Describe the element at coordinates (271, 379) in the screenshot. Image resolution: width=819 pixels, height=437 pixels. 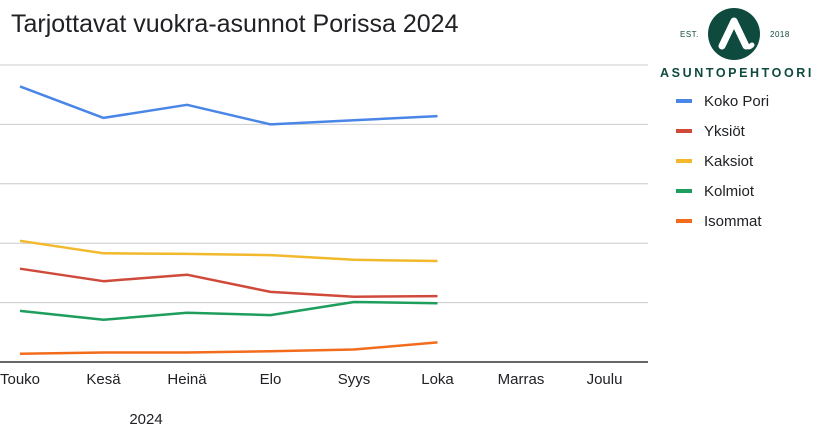
I see `x-tick-label: Elo` at that location.